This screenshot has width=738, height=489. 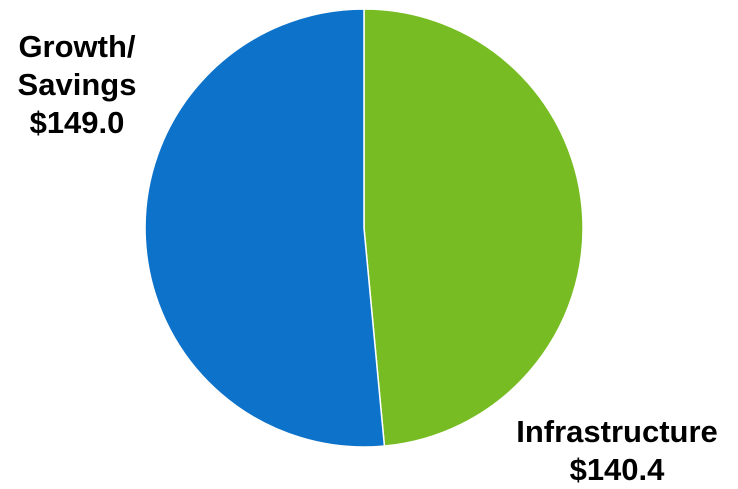 I want to click on slice-label-infrastructure: Infrastructure $140.4, so click(x=617, y=451).